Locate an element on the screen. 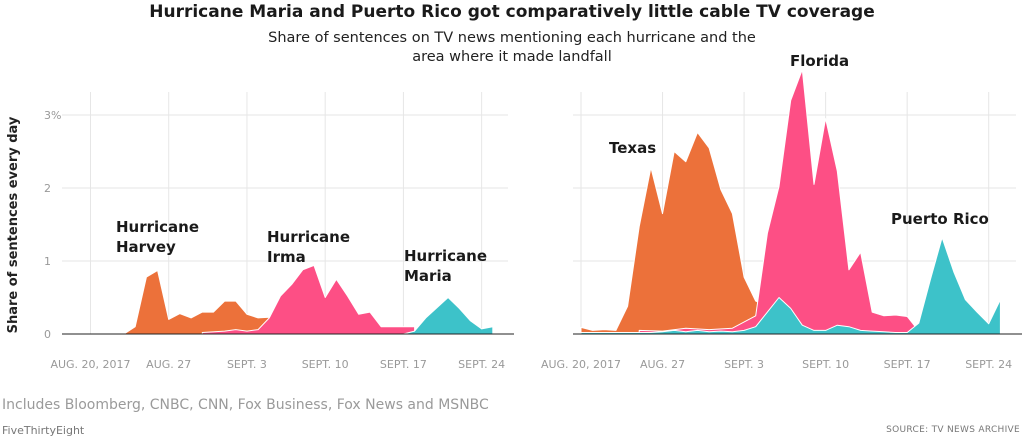 The height and width of the screenshot is (444, 1024). annotation-maria: Hurricane Maria is located at coordinates (445, 266).